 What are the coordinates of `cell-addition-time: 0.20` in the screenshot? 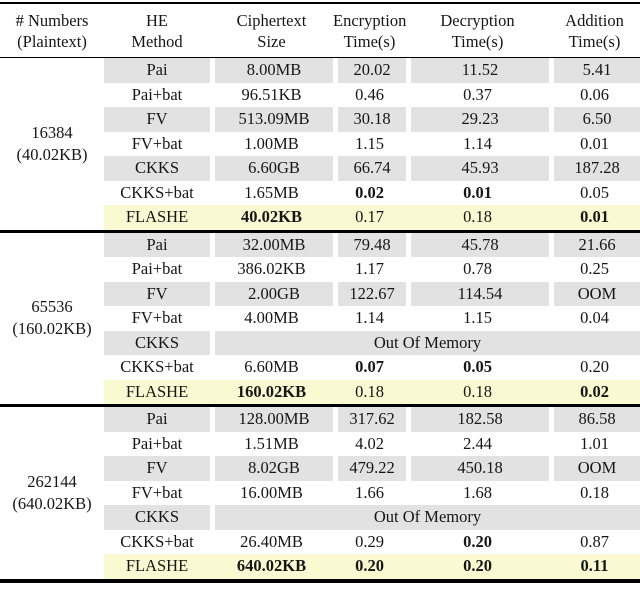 It's located at (594, 367).